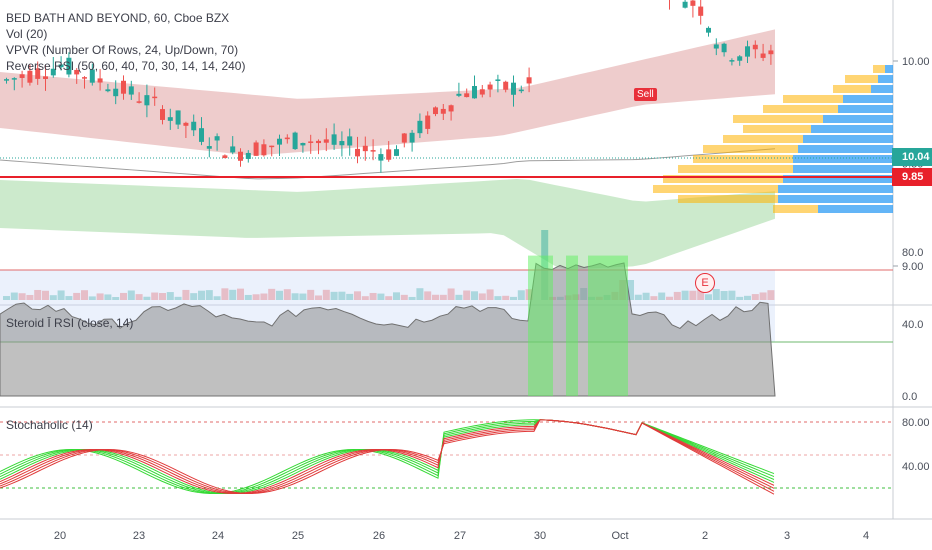  Describe the element at coordinates (912, 177) in the screenshot. I see `level-price-badge: 9.85` at that location.